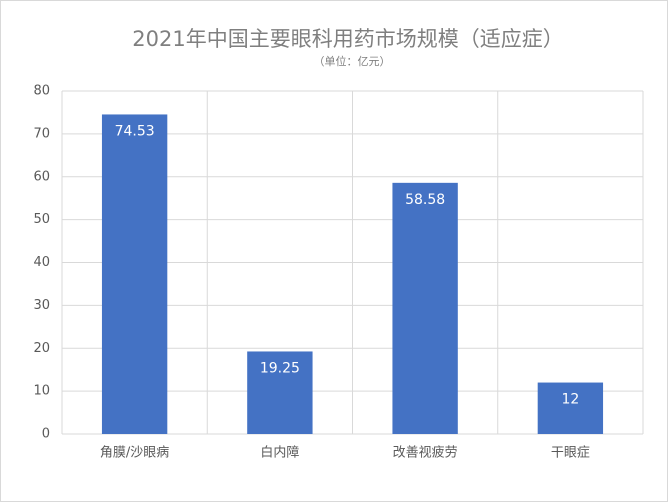 Image resolution: width=668 pixels, height=502 pixels. Describe the element at coordinates (352, 61) in the screenshot. I see `chart-subtitle: （单位：亿元）` at that location.